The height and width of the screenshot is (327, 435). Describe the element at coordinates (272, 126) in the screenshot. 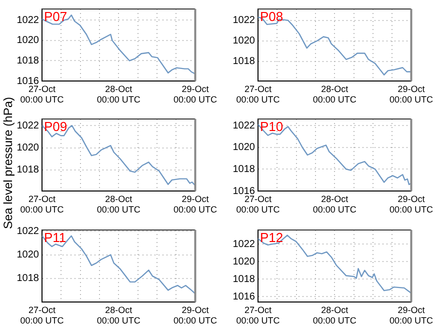

I see `chart-title: P10` at that location.